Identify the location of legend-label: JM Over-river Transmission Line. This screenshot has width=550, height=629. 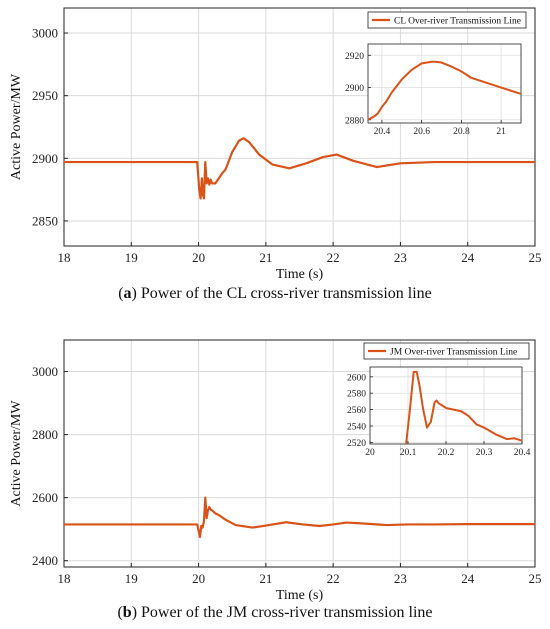
(453, 353).